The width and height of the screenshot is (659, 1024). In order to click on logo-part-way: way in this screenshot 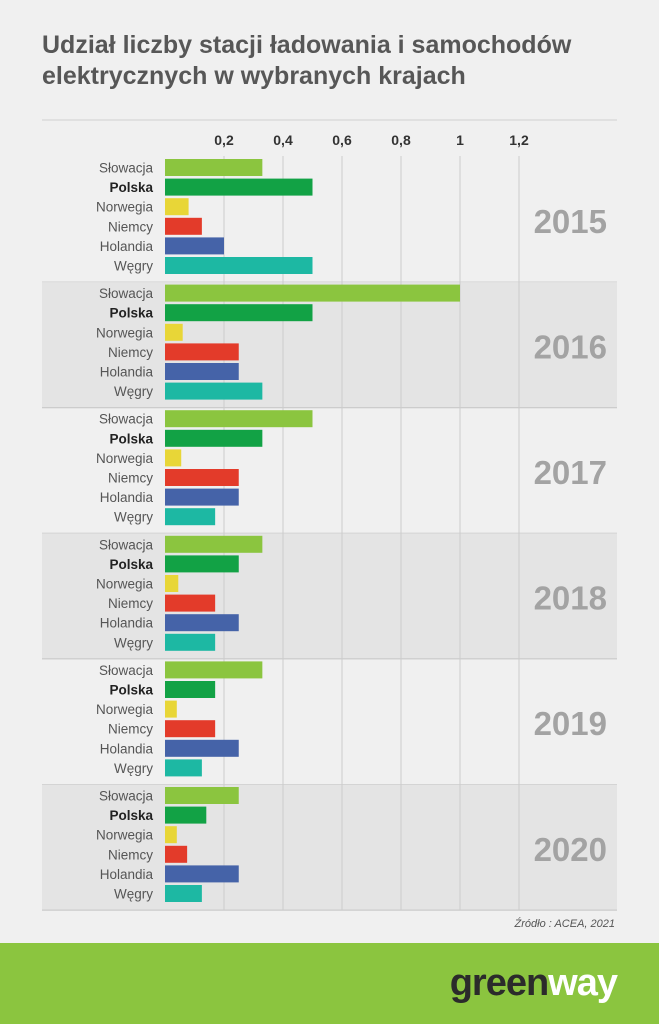, I will do `click(583, 983)`.